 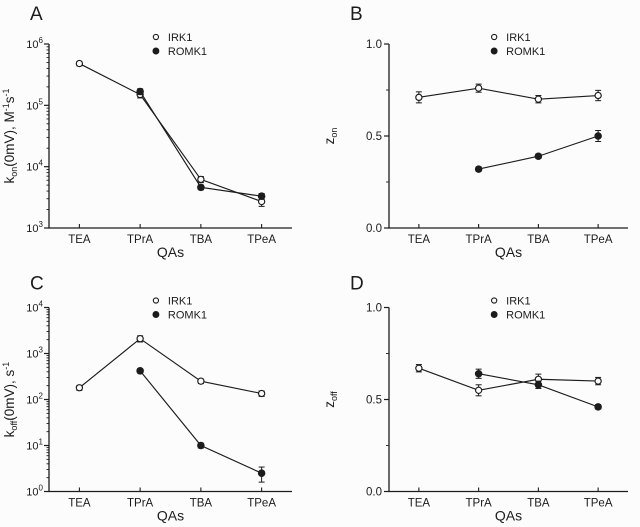 What do you see at coordinates (34, 445) in the screenshot?
I see `y-tick-label: 10¹` at bounding box center [34, 445].